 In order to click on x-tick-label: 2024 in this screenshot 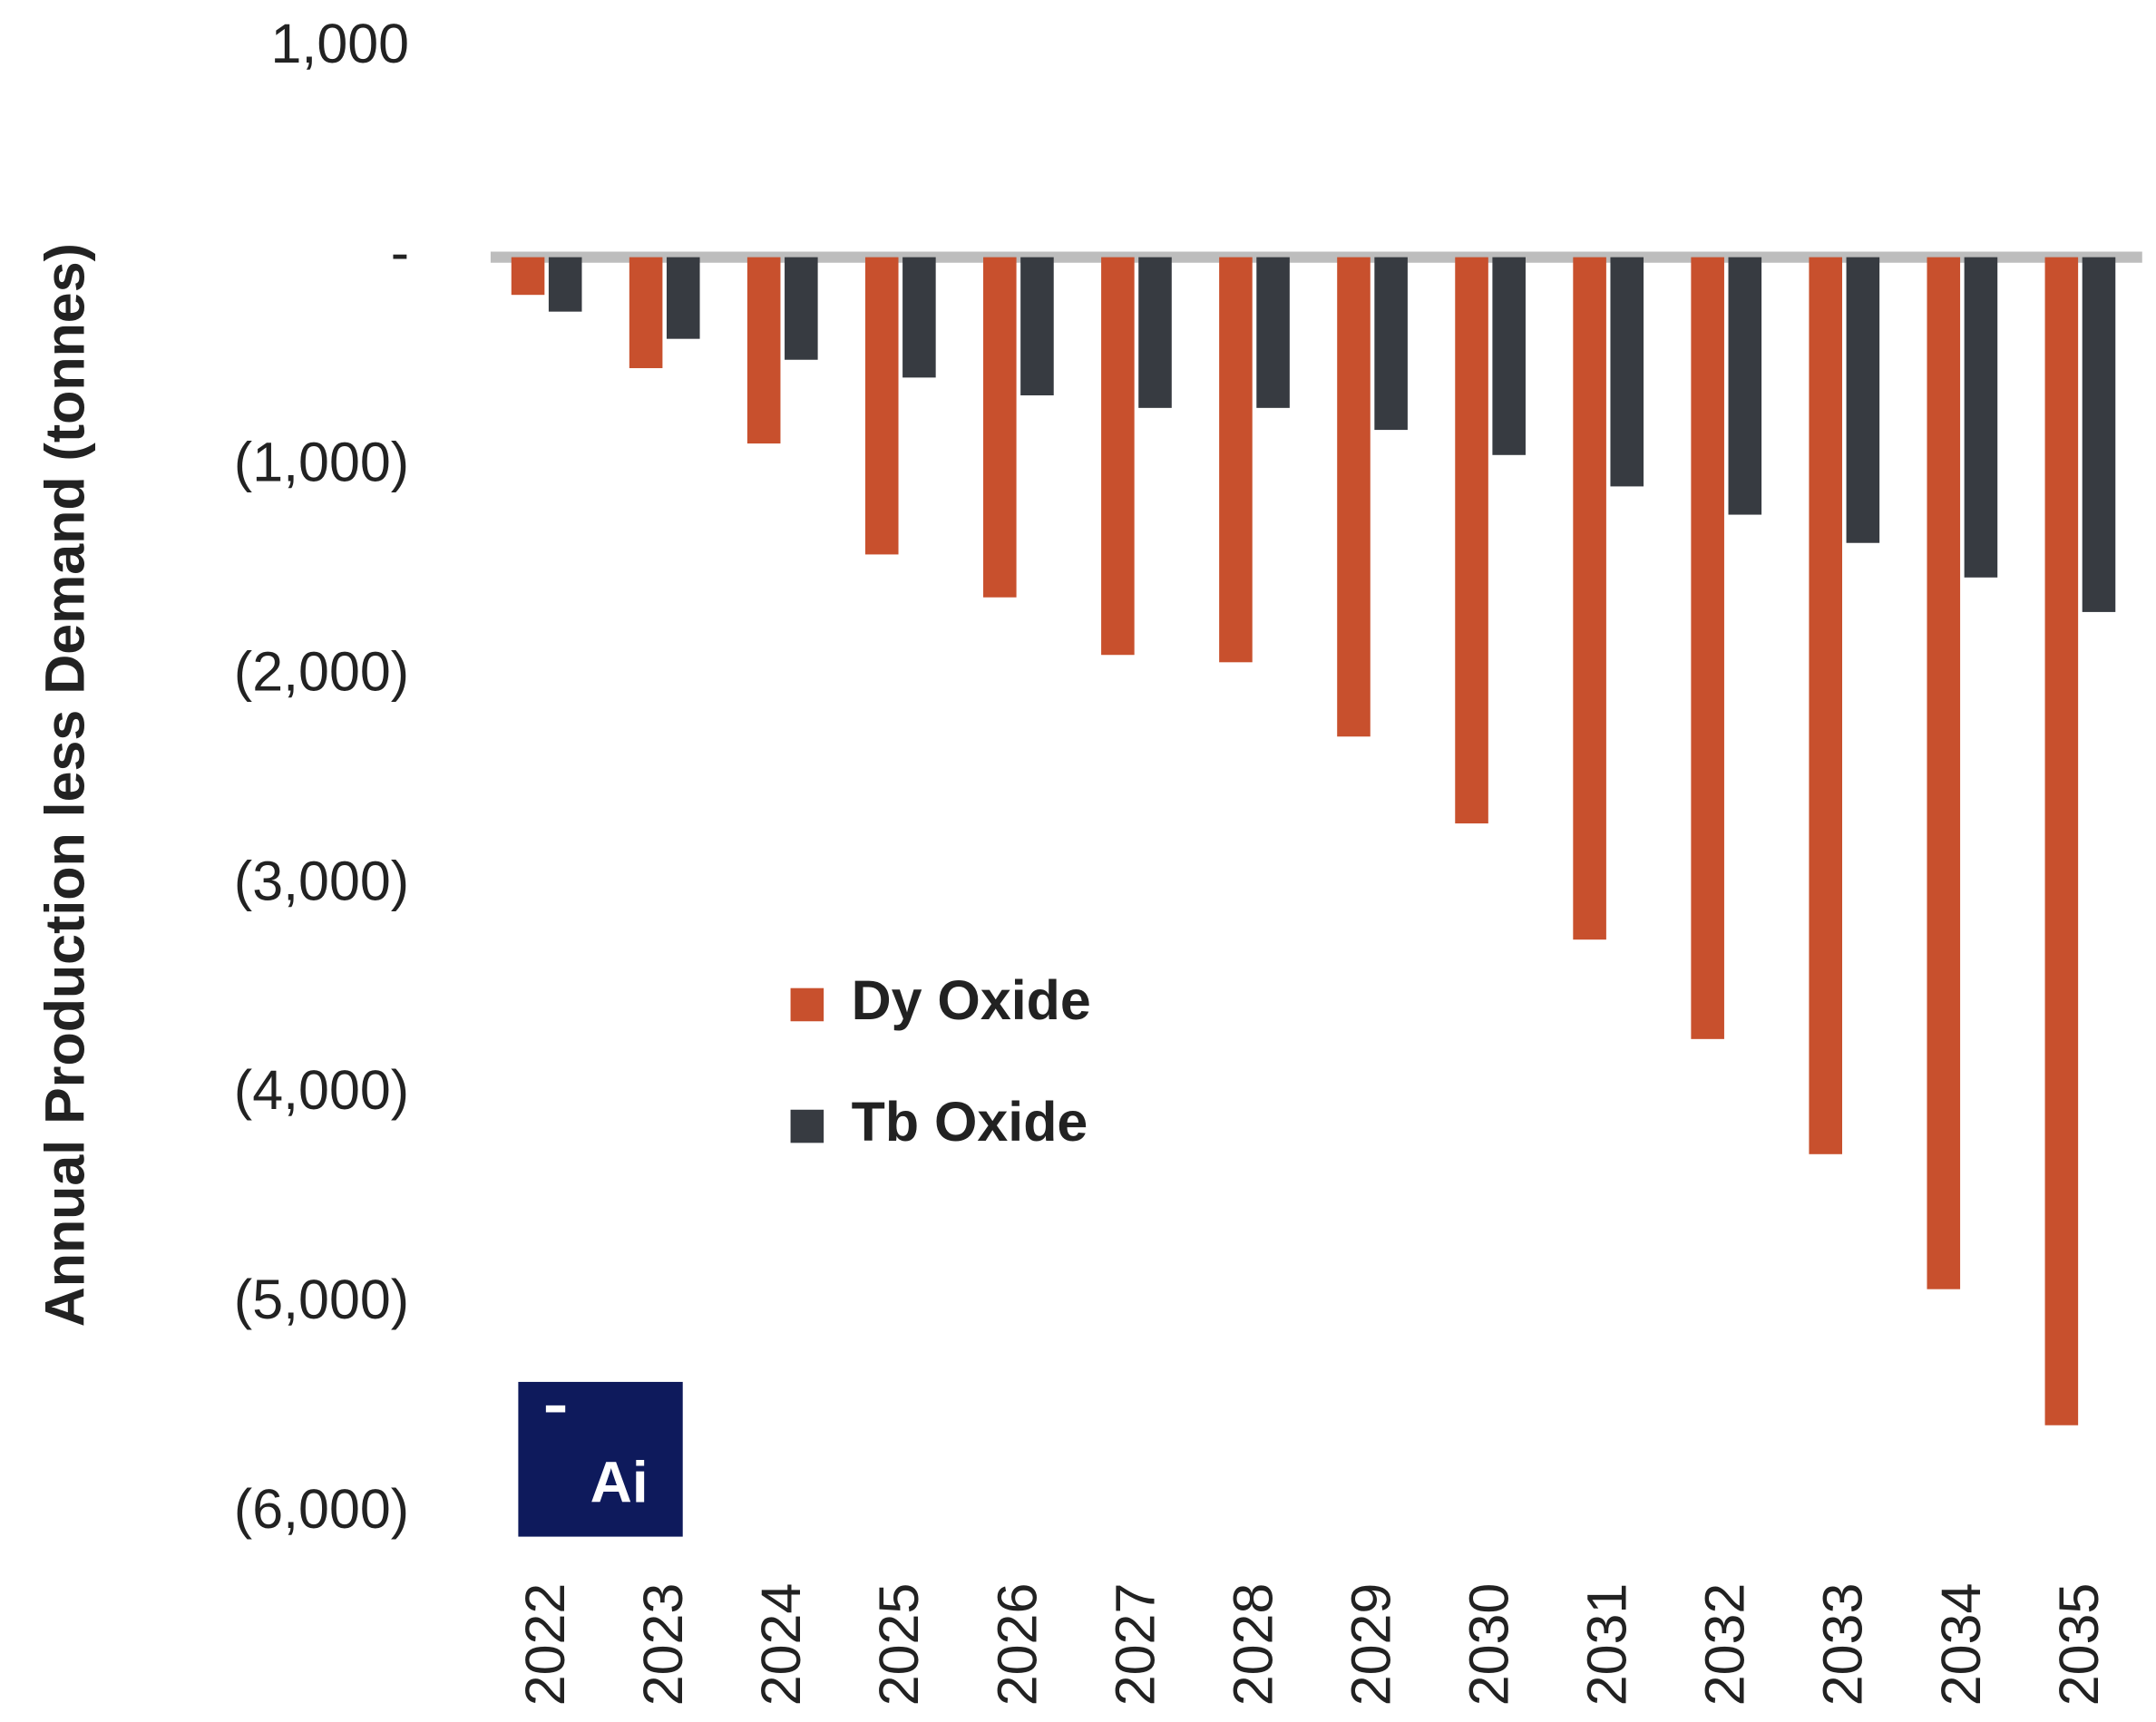, I will do `click(781, 1645)`.